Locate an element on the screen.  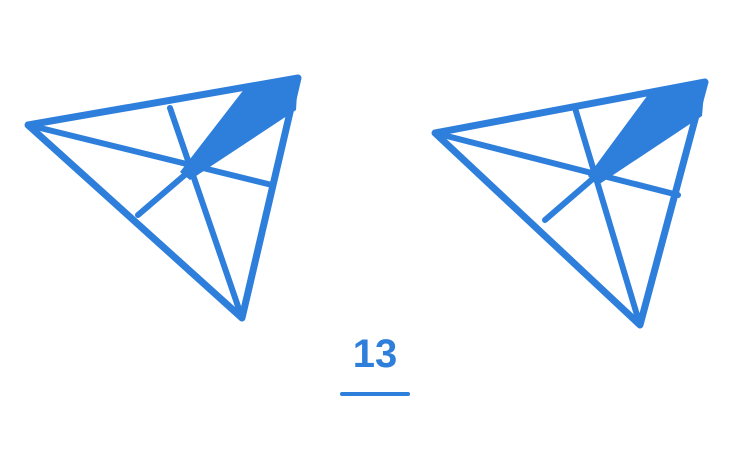
triangle-right-shaded-wedge is located at coordinates (646, 133).